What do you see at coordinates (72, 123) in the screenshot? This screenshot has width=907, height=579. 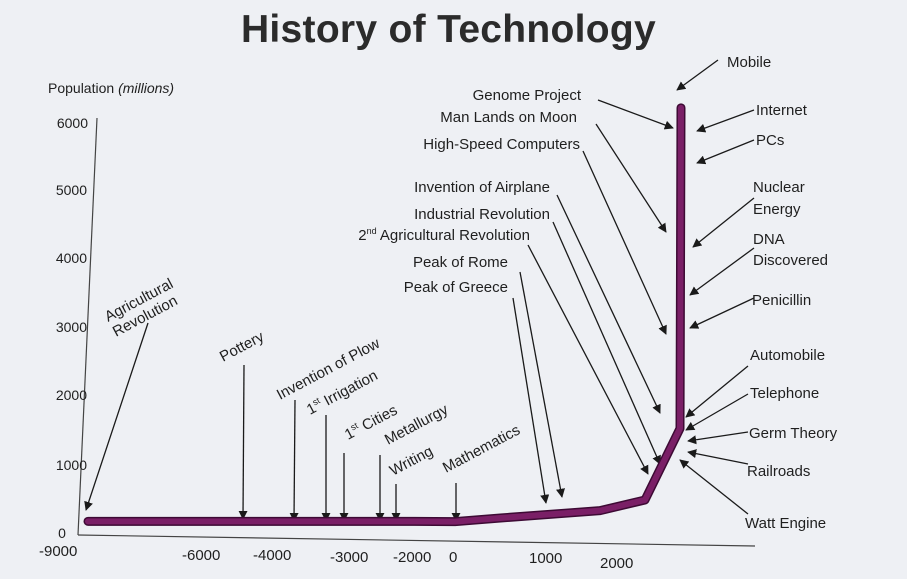 I see `y-tick-label: 6000` at bounding box center [72, 123].